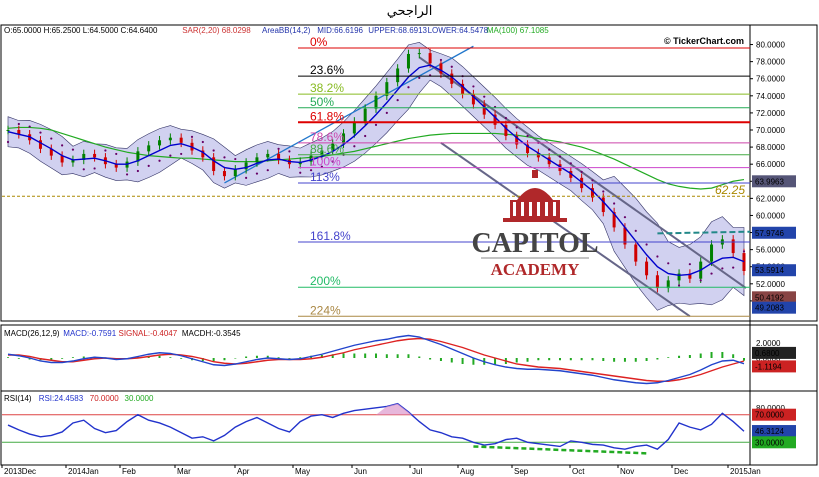 The height and width of the screenshot is (477, 819). What do you see at coordinates (148, 333) in the screenshot?
I see `macd-header-item: SIGNAL:-0.4047` at bounding box center [148, 333].